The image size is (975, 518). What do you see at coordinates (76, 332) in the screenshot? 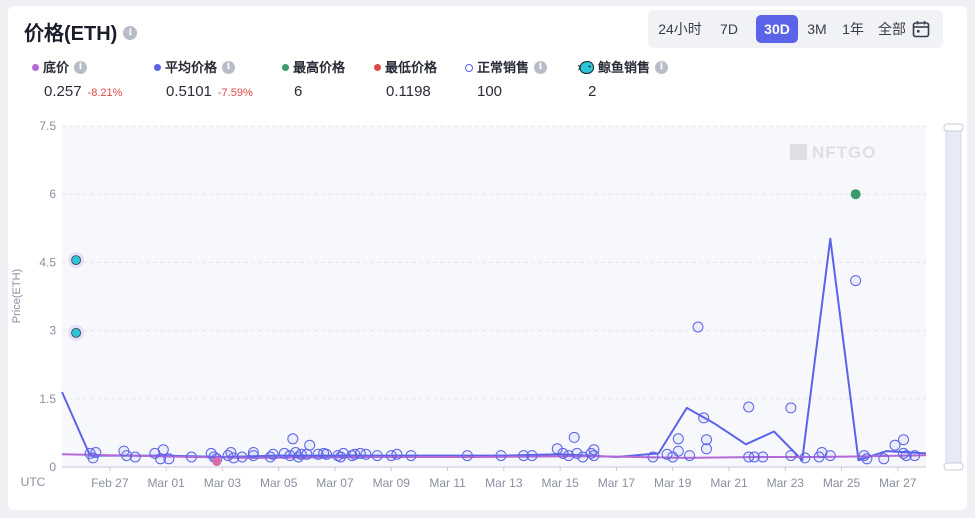
I see `whale-icon` at bounding box center [76, 332].